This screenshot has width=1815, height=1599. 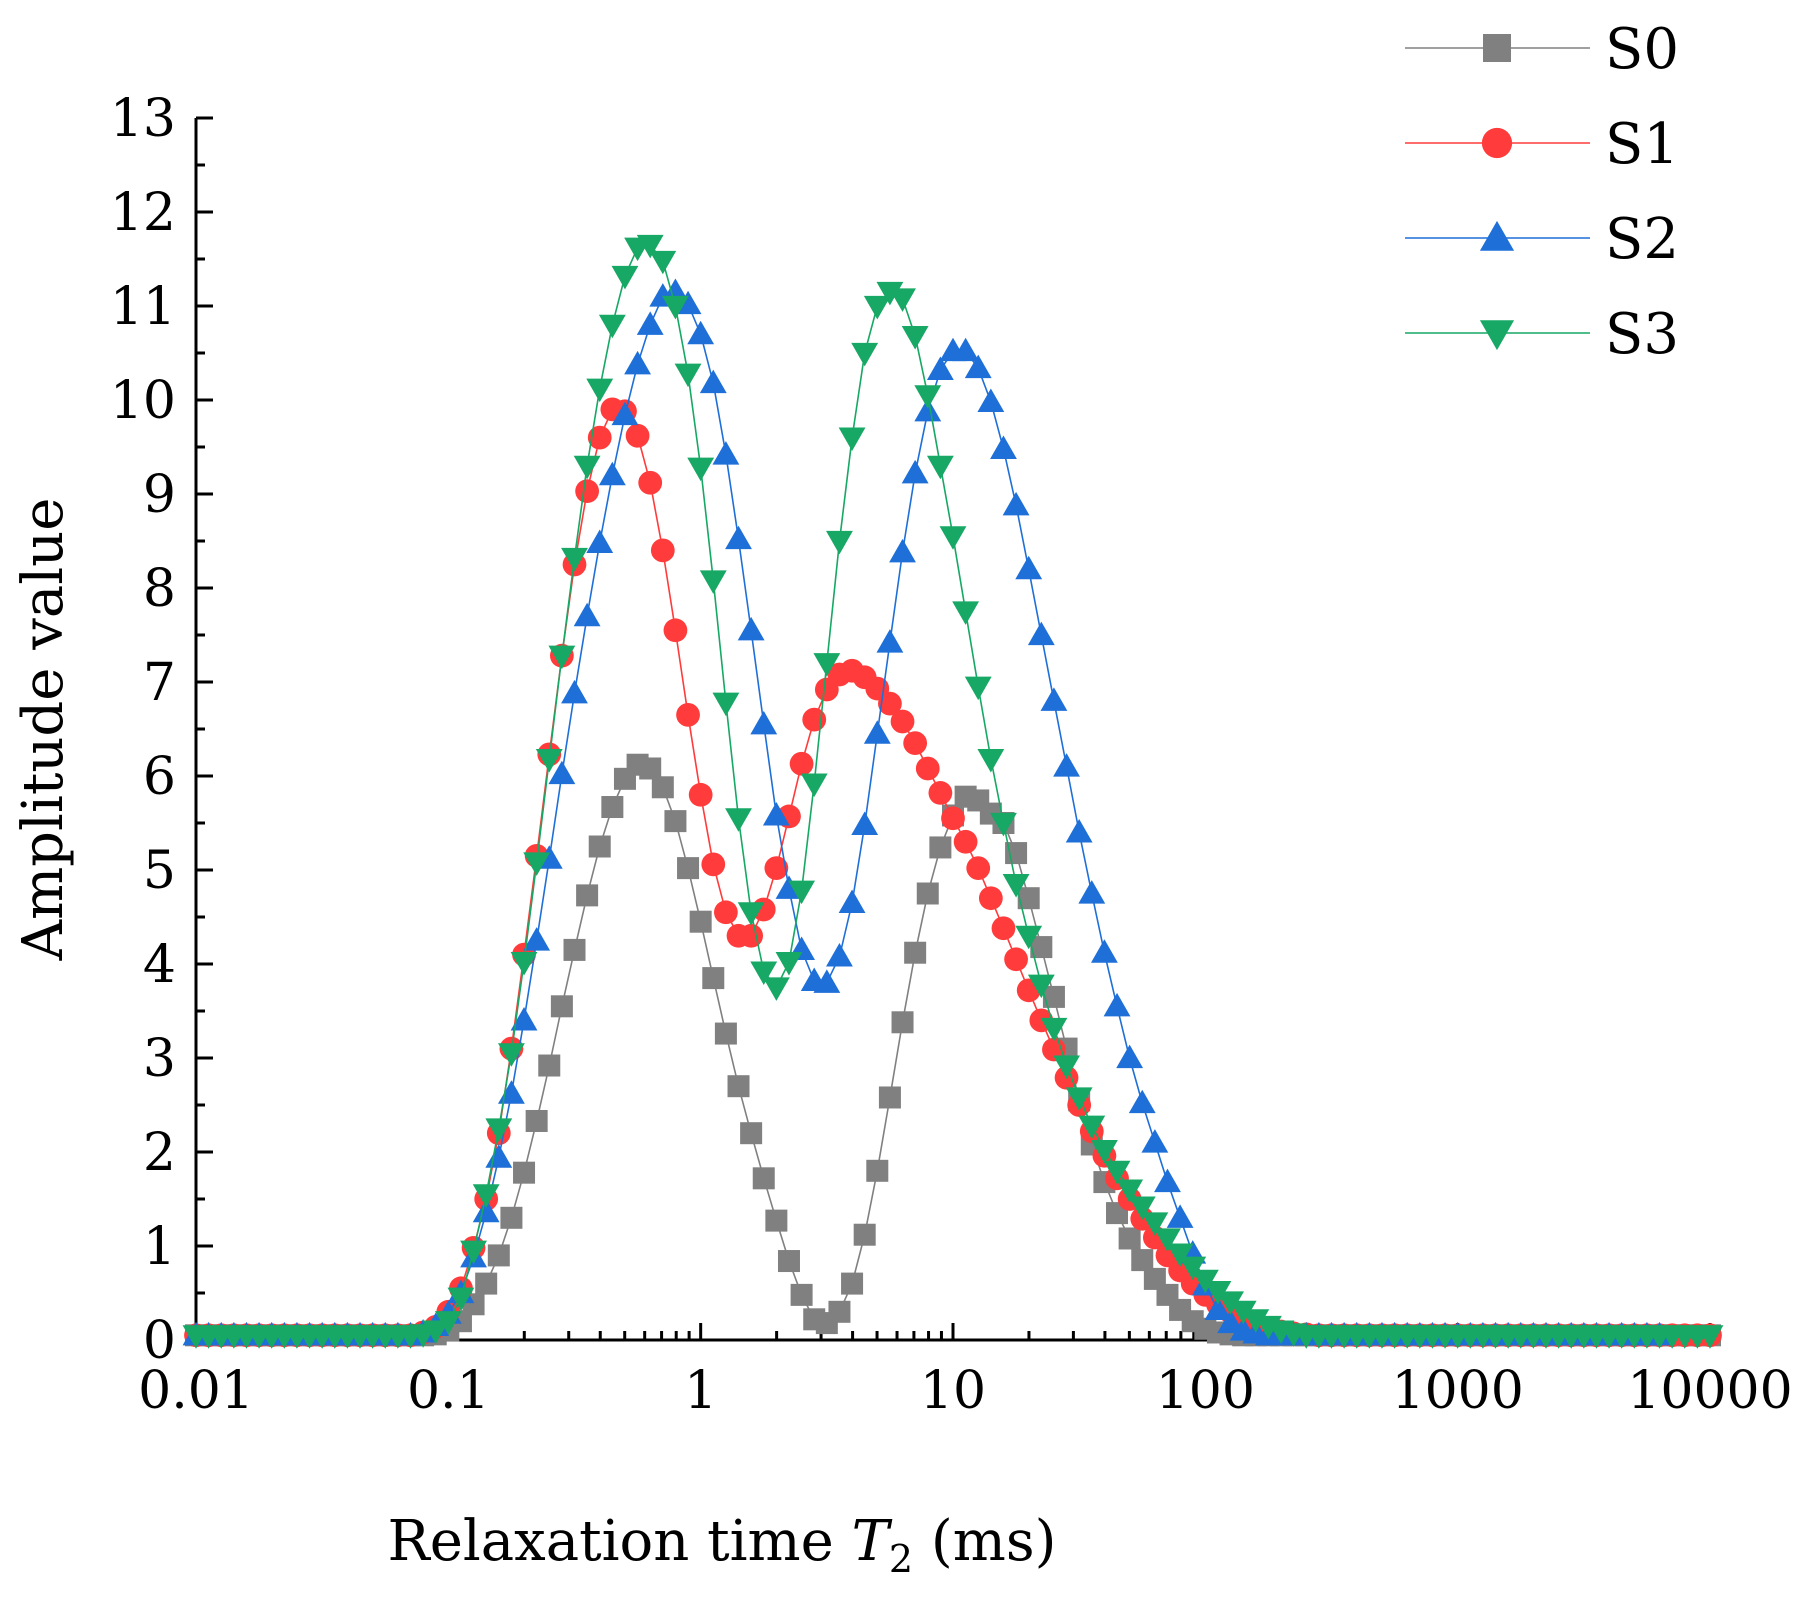 I want to click on y-tick-label: 6, so click(x=159, y=777).